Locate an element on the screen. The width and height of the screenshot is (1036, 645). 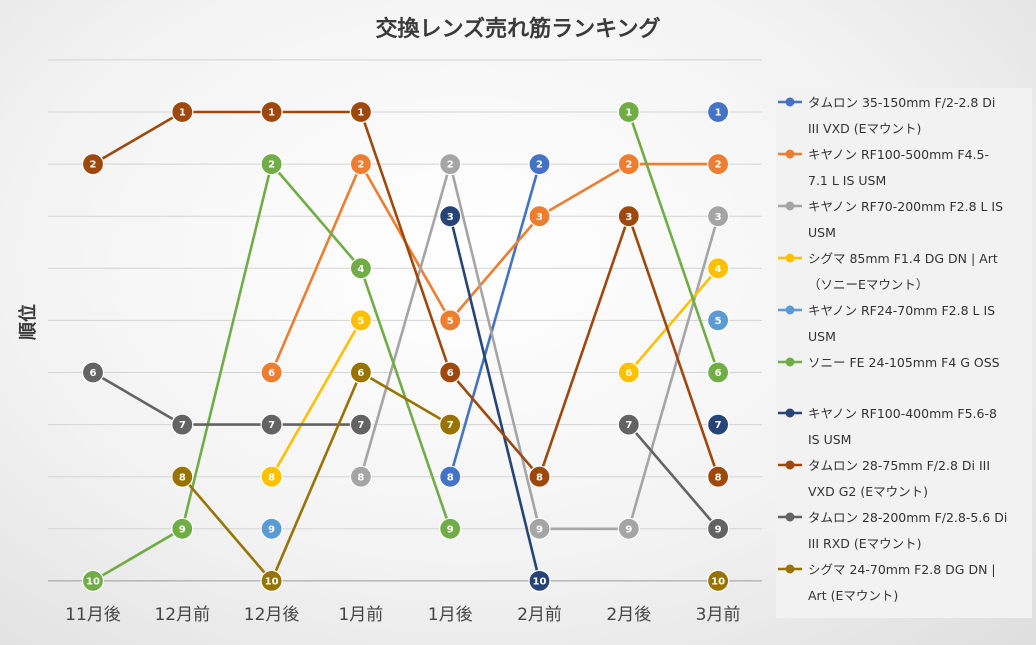
legend-item: キヤノン RF100-500mm F4.5- 7.1 L IS USM is located at coordinates (883, 167).